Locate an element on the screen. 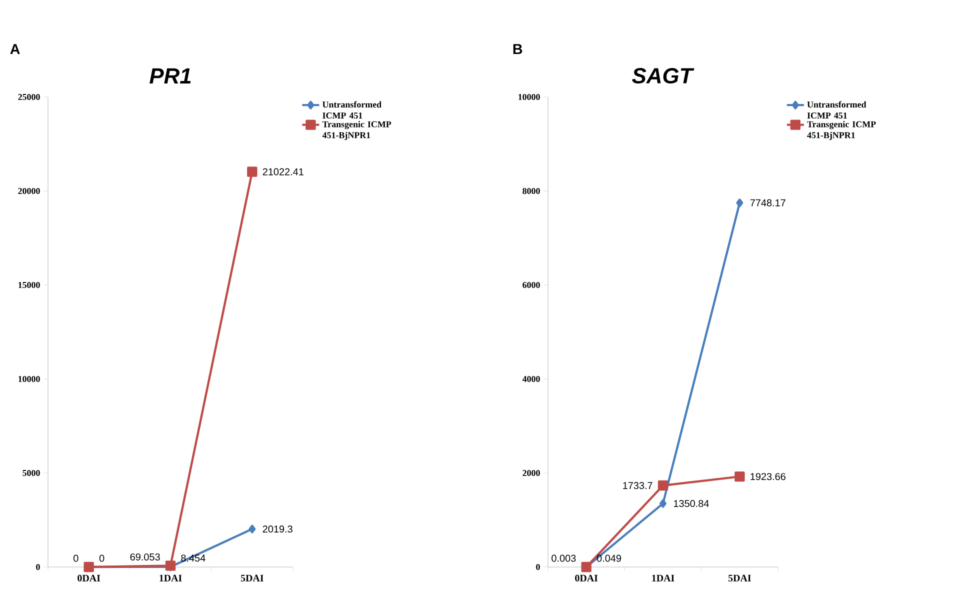 The width and height of the screenshot is (965, 601). data-label: 1923.66 is located at coordinates (768, 476).